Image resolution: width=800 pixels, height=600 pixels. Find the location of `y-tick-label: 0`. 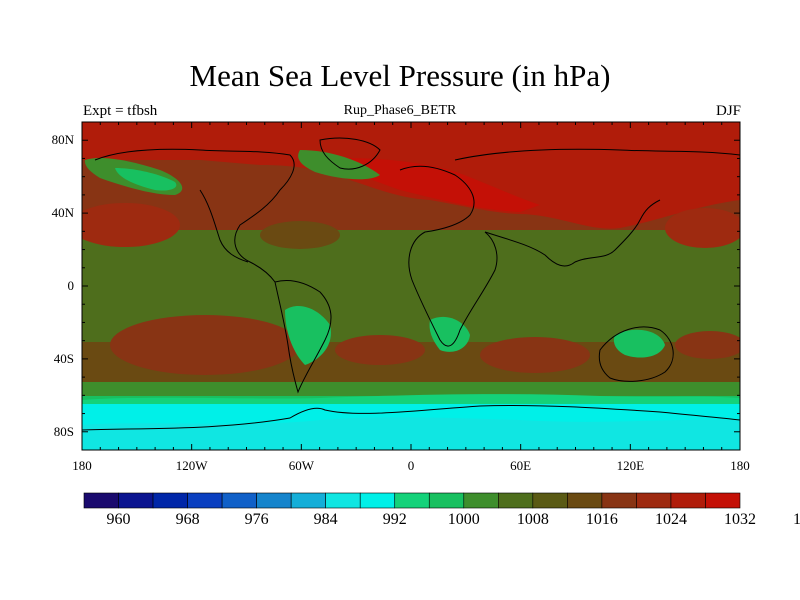

y-tick-label: 0 is located at coordinates (71, 285).